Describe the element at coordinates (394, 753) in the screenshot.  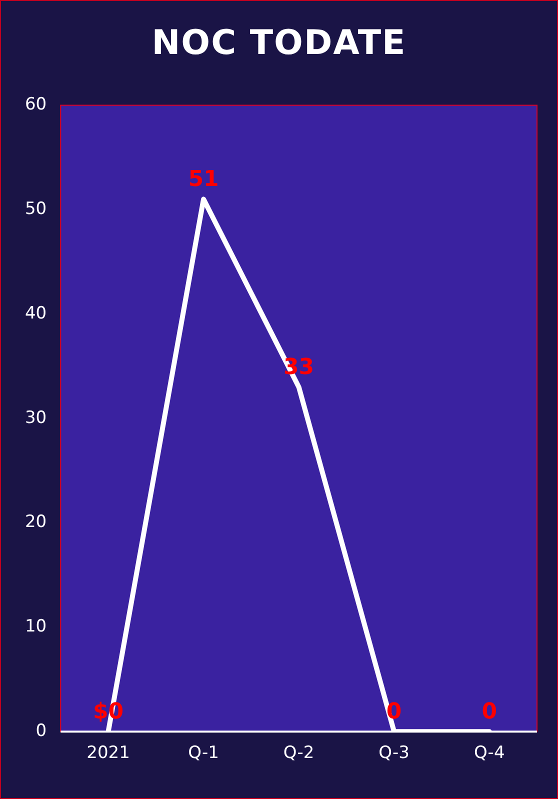
I see `x-tick-label: Q-3` at that location.